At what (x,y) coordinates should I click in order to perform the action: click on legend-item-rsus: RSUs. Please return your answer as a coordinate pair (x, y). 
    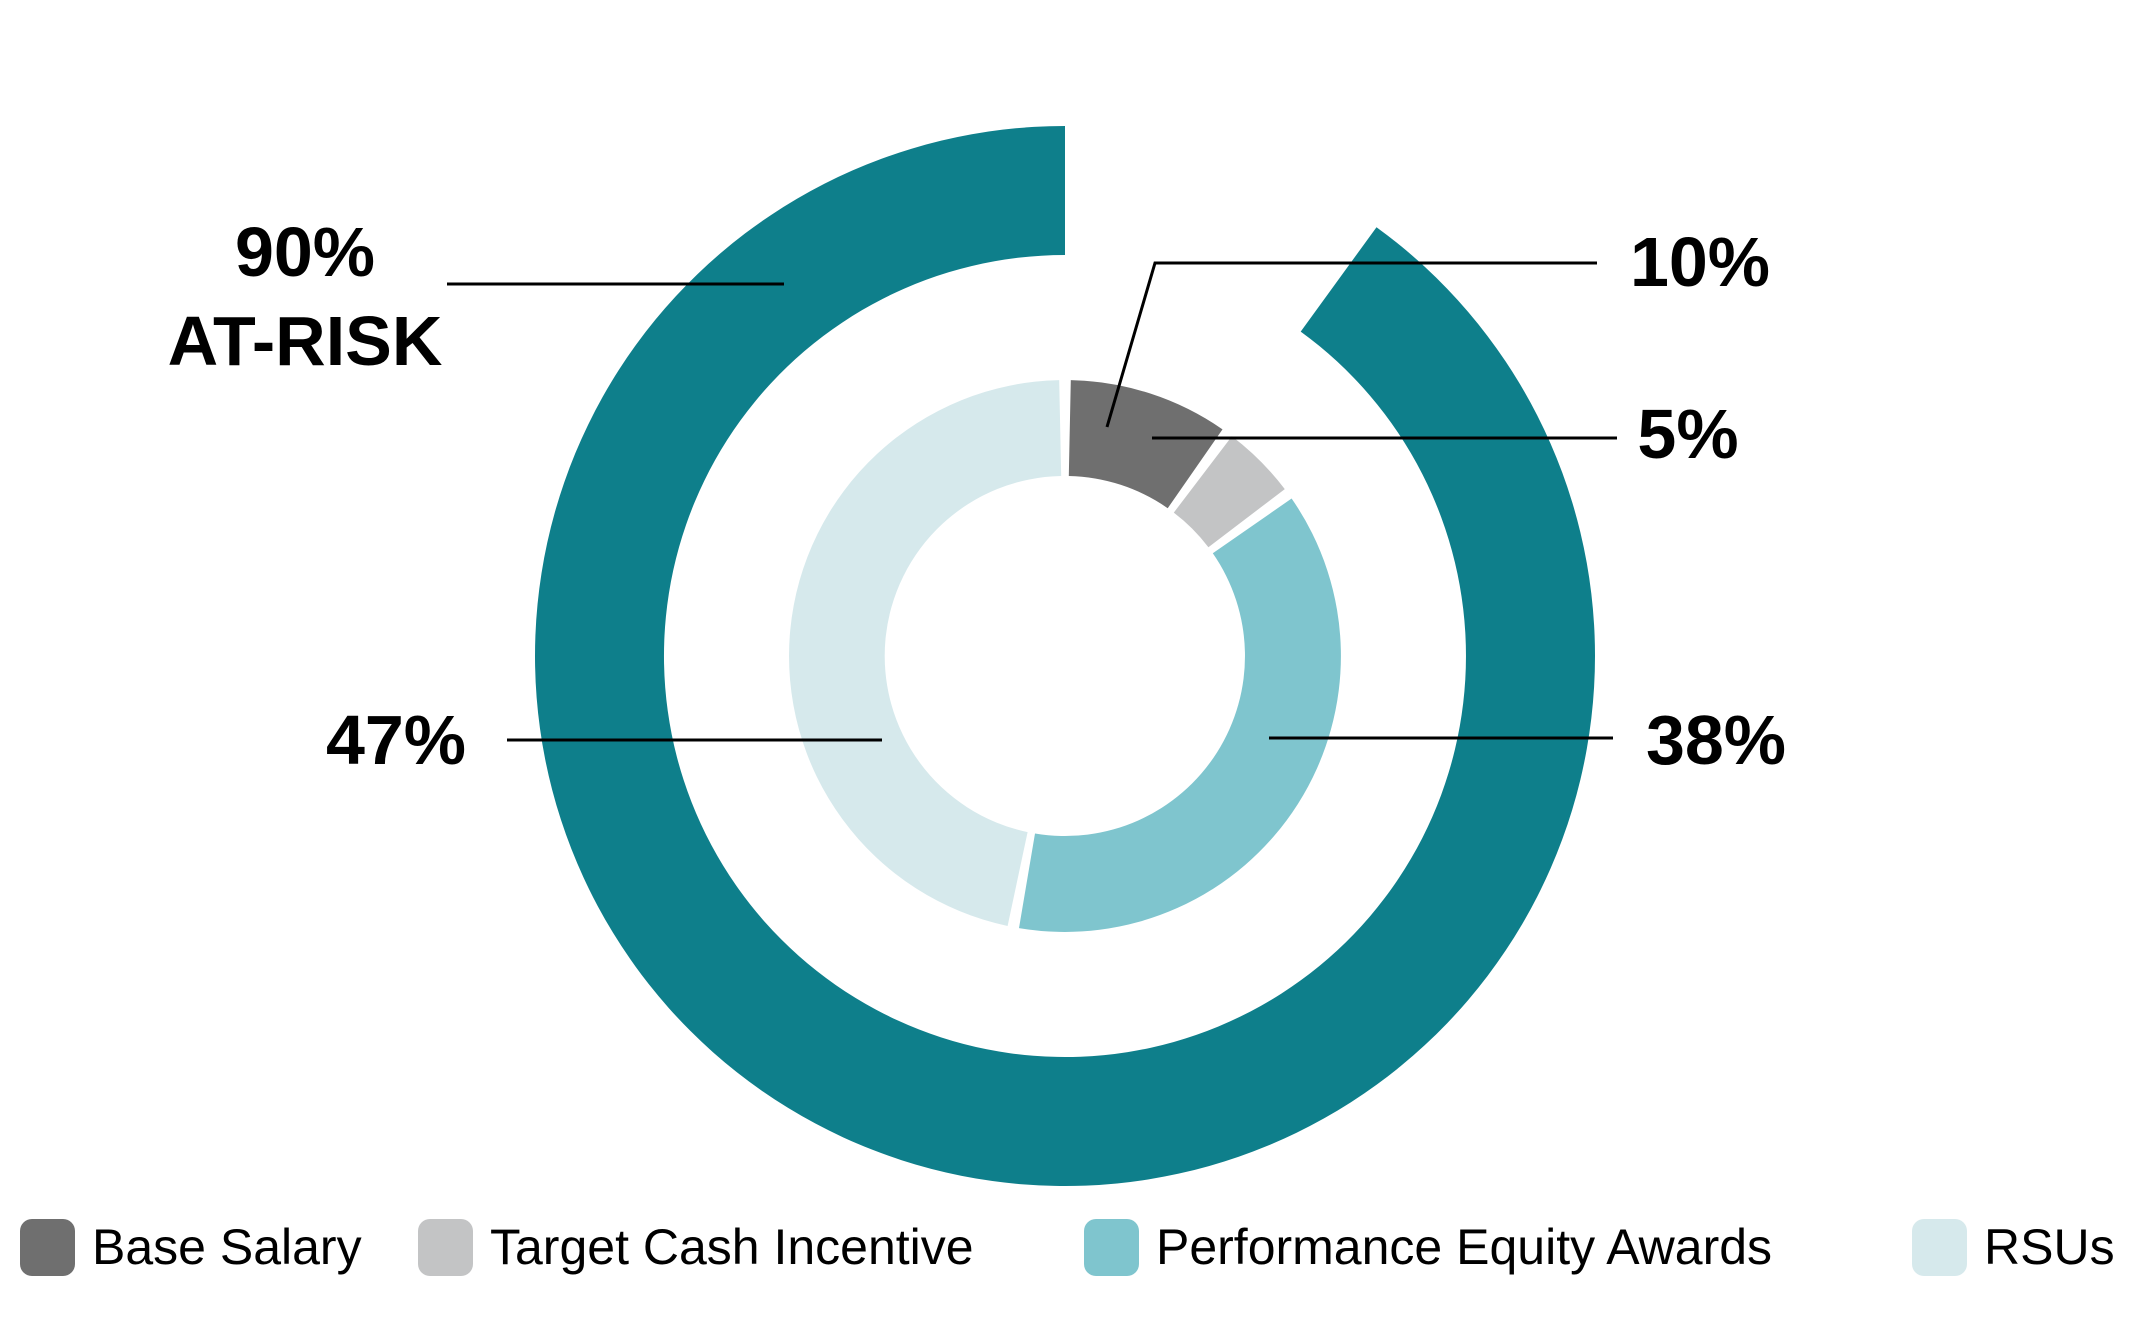
    Looking at the image, I should click on (2013, 1247).